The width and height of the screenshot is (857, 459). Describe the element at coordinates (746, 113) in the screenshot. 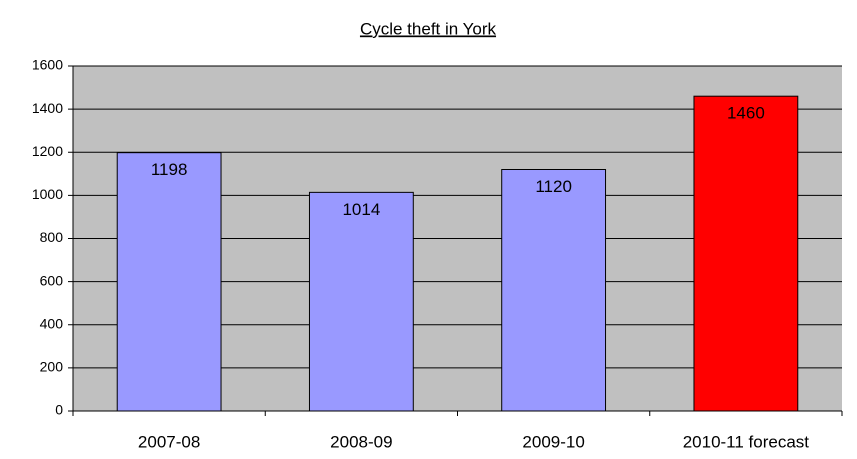

I see `data-label: 1460` at that location.